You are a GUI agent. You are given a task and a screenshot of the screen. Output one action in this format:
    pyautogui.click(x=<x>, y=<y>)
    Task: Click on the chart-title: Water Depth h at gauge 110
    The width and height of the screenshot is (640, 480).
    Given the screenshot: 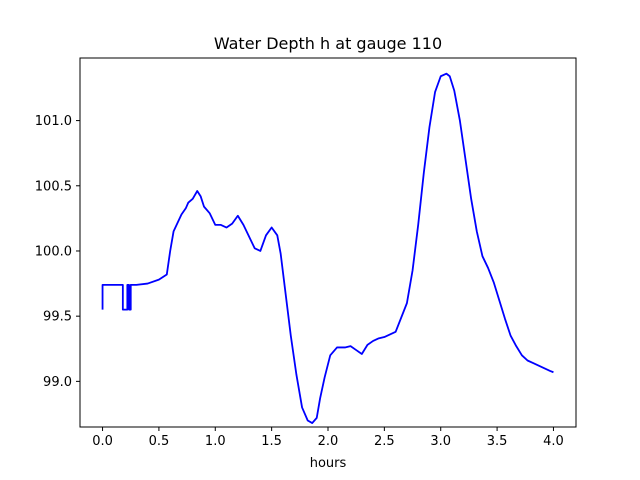 What is the action you would take?
    pyautogui.click(x=328, y=43)
    